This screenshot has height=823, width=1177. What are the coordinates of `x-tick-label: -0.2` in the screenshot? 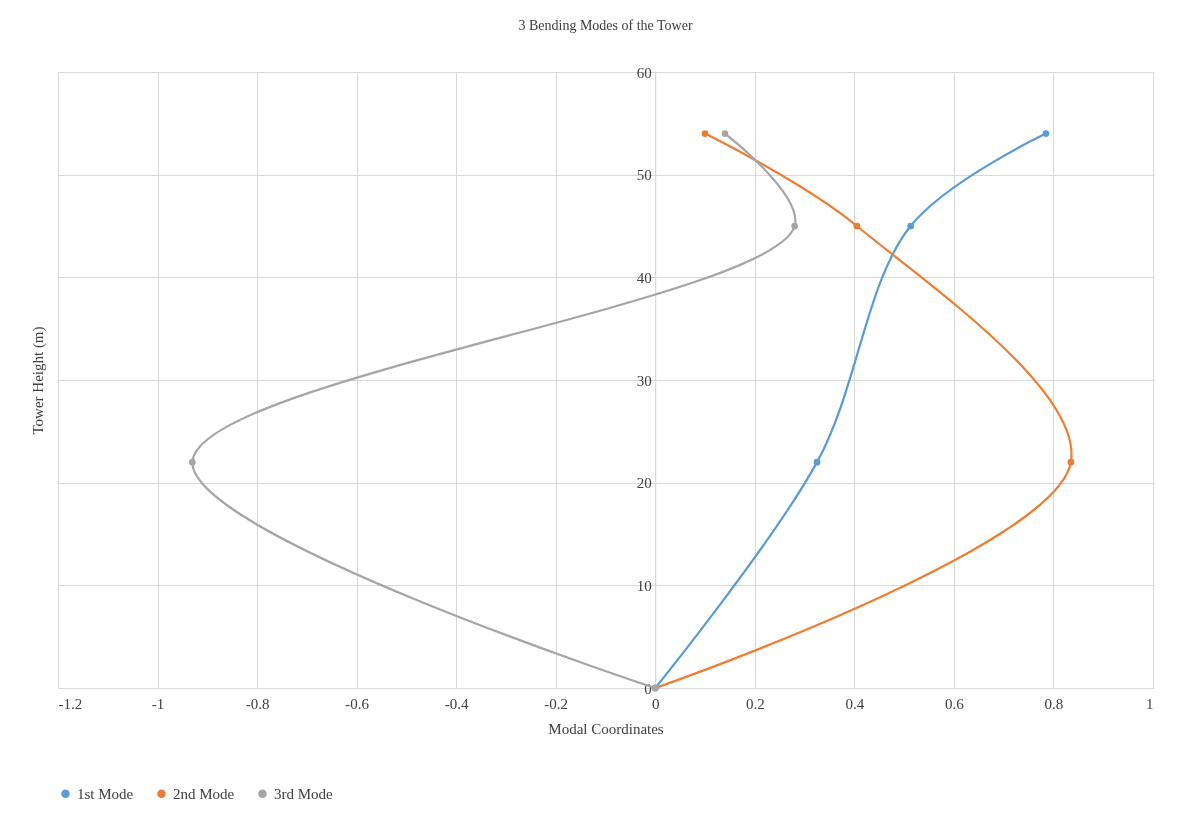 It's located at (556, 703).